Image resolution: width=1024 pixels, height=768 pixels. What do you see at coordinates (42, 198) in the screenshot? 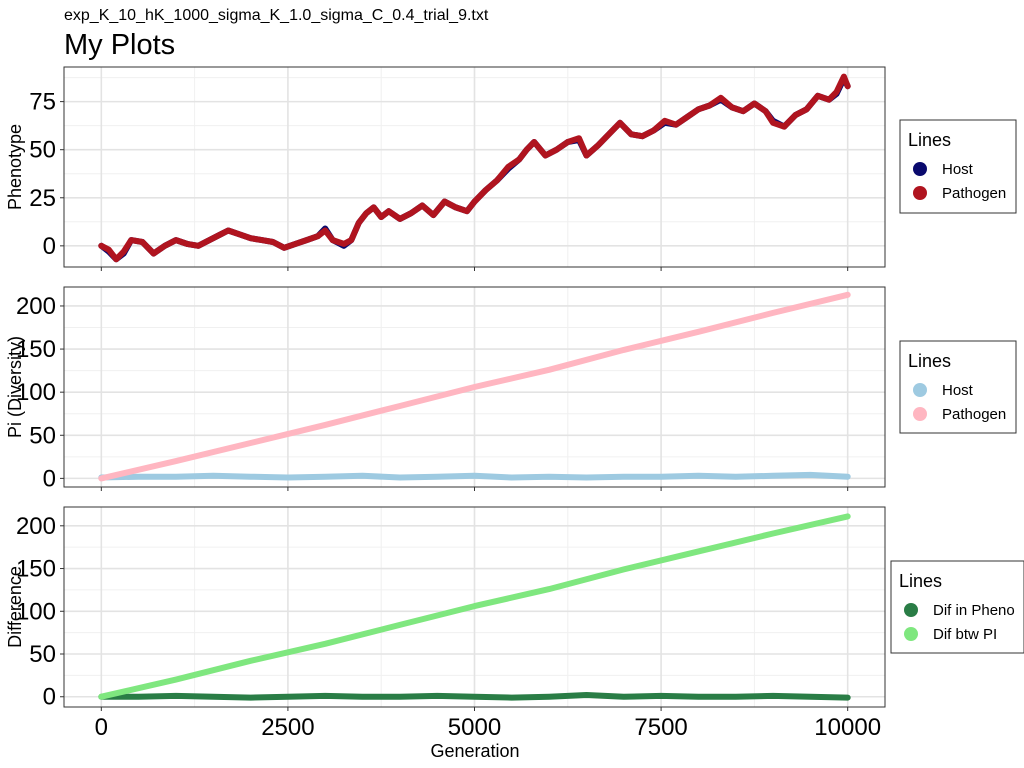
I see `y-tick-label: 25` at bounding box center [42, 198].